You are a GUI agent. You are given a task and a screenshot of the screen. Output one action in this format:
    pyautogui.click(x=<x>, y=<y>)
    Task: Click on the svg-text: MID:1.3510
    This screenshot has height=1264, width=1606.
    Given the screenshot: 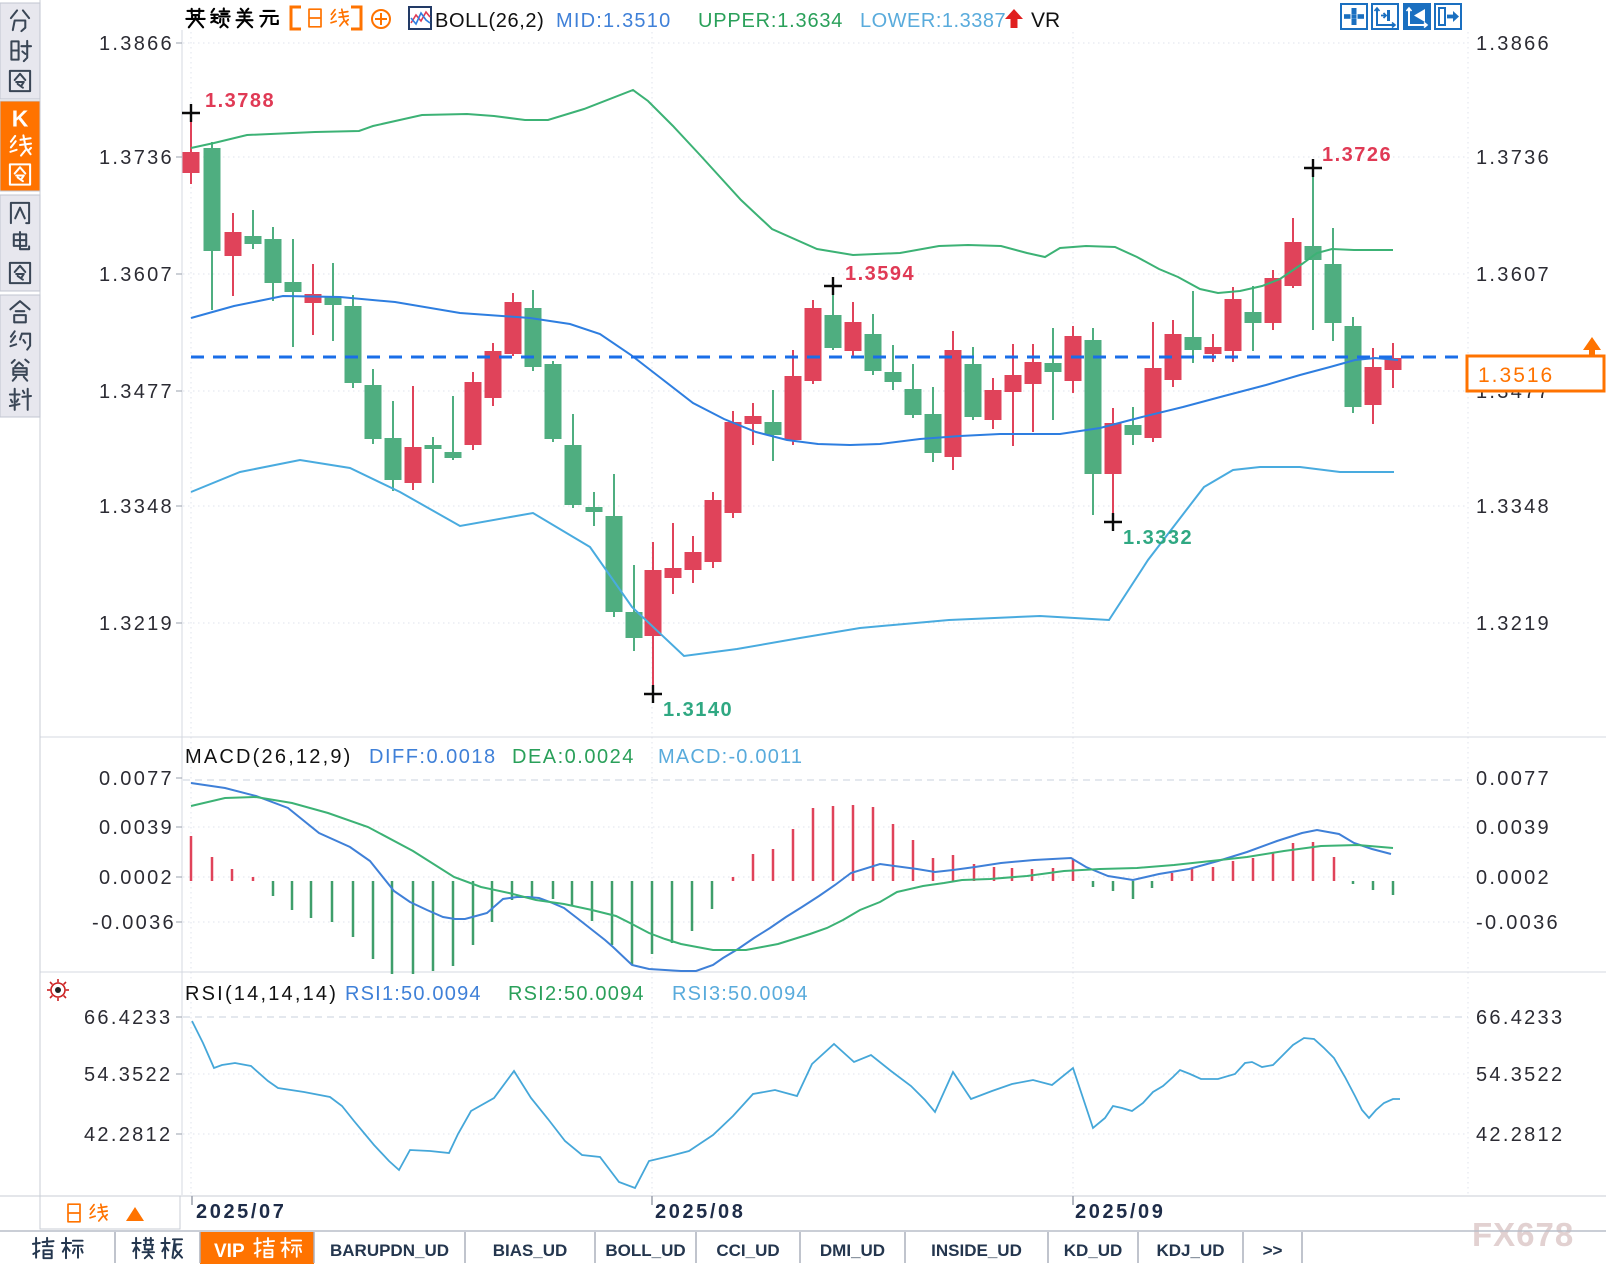 What is the action you would take?
    pyautogui.click(x=613, y=21)
    